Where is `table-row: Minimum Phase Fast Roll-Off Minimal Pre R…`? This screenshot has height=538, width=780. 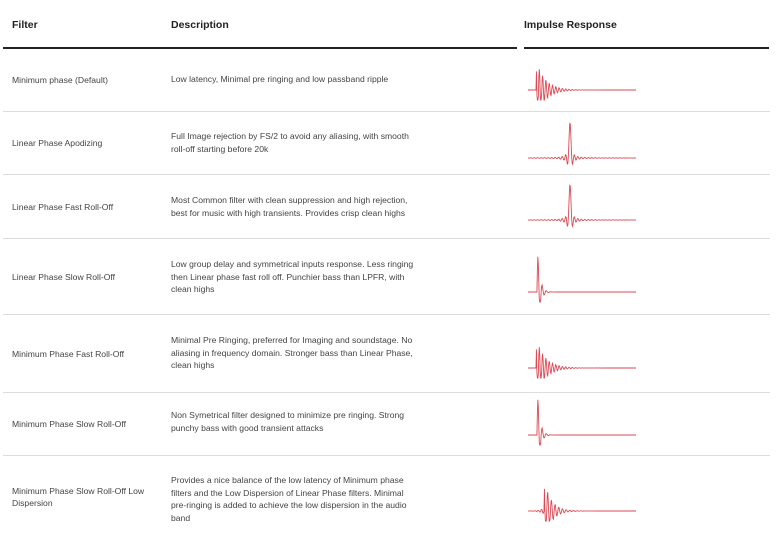 table-row: Minimum Phase Fast Roll-Off Minimal Pre R… is located at coordinates (390, 354).